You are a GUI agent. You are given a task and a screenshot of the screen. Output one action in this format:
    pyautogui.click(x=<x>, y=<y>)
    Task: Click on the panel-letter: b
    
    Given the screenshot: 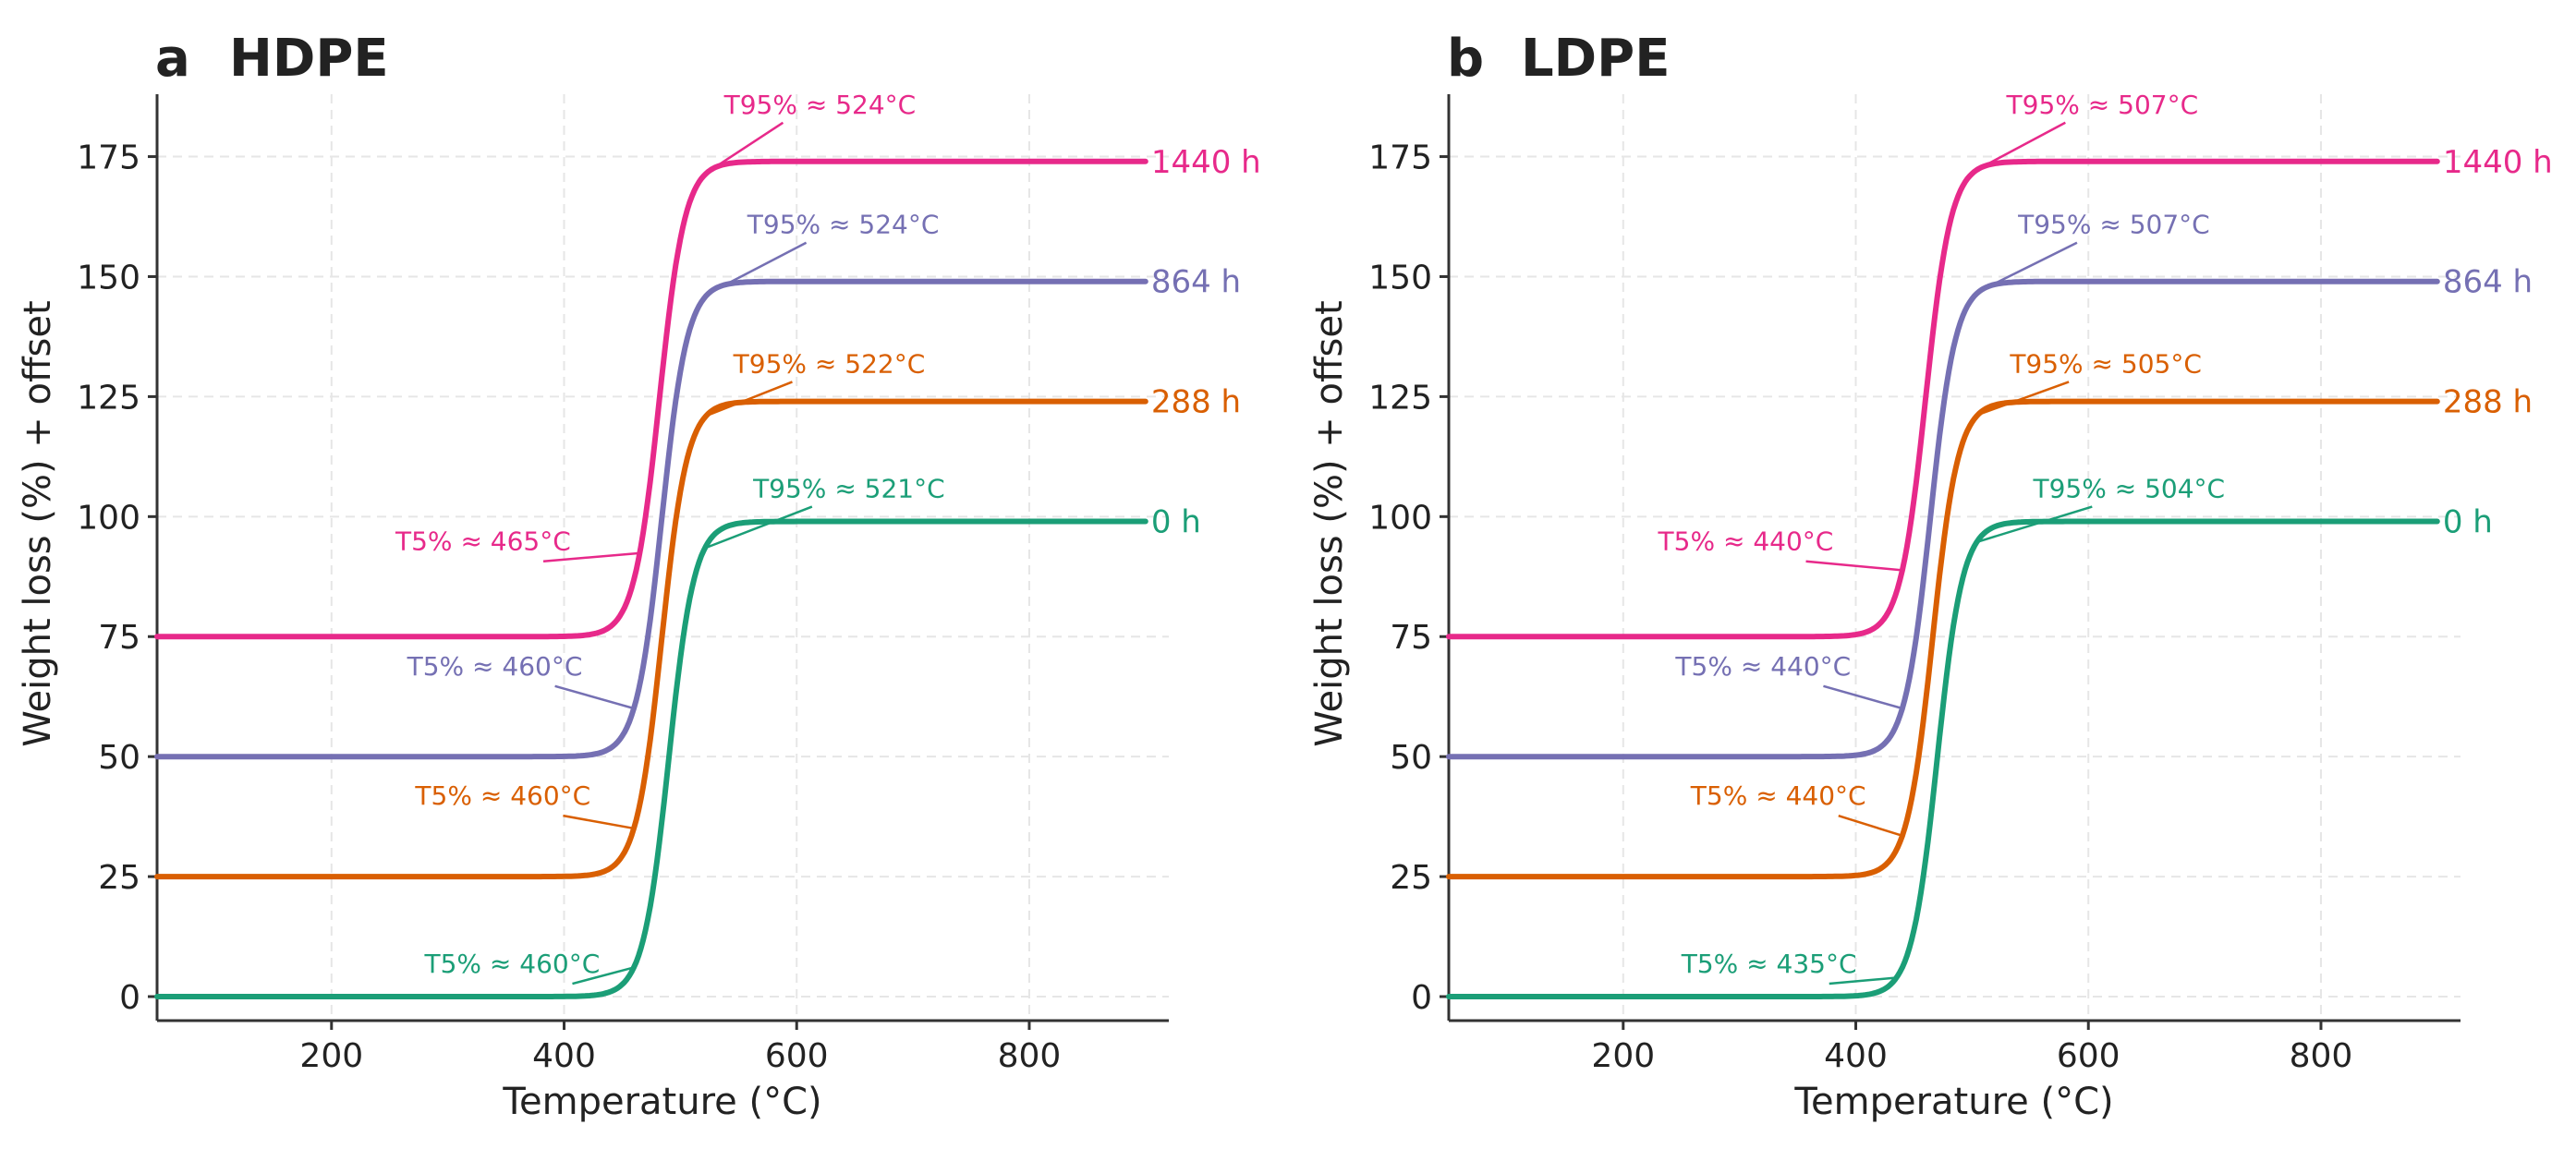 What is the action you would take?
    pyautogui.click(x=1465, y=59)
    